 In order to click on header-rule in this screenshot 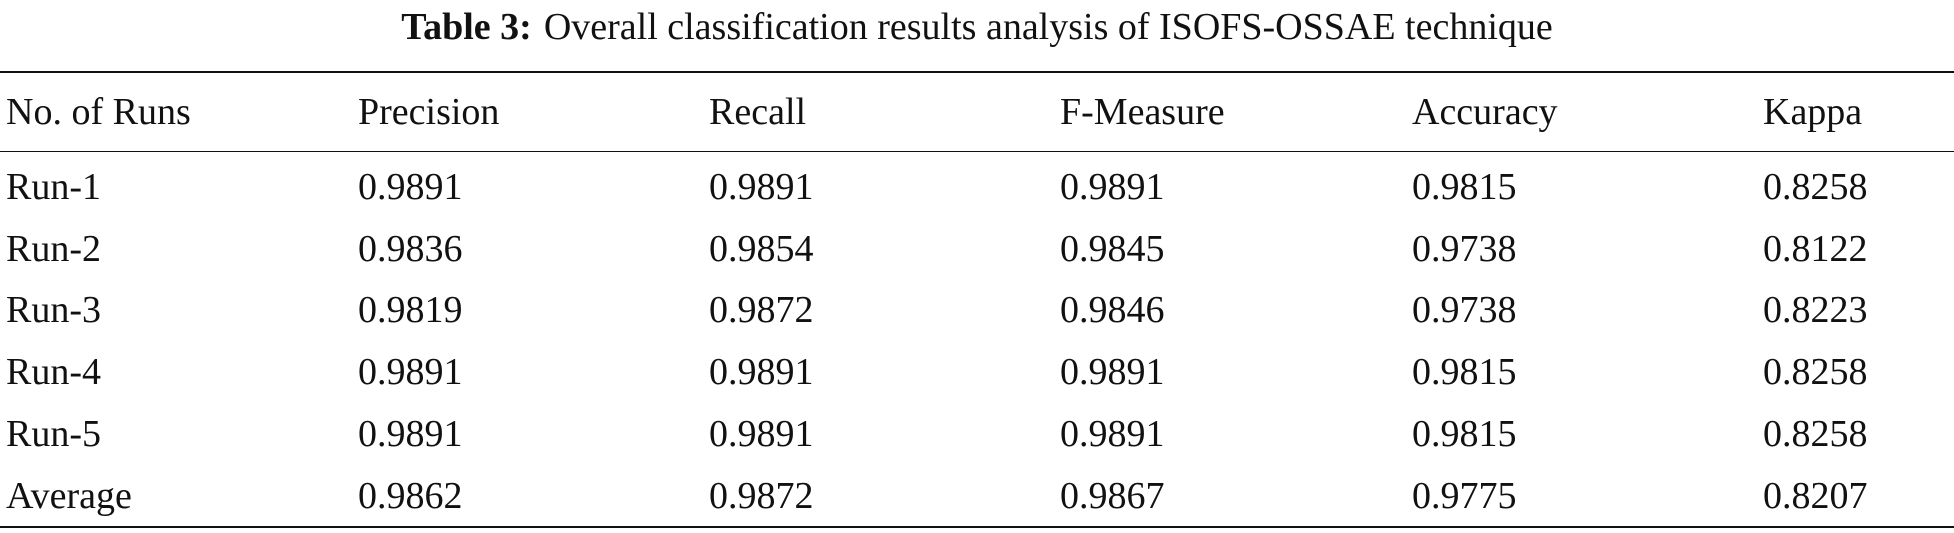, I will do `click(977, 151)`.